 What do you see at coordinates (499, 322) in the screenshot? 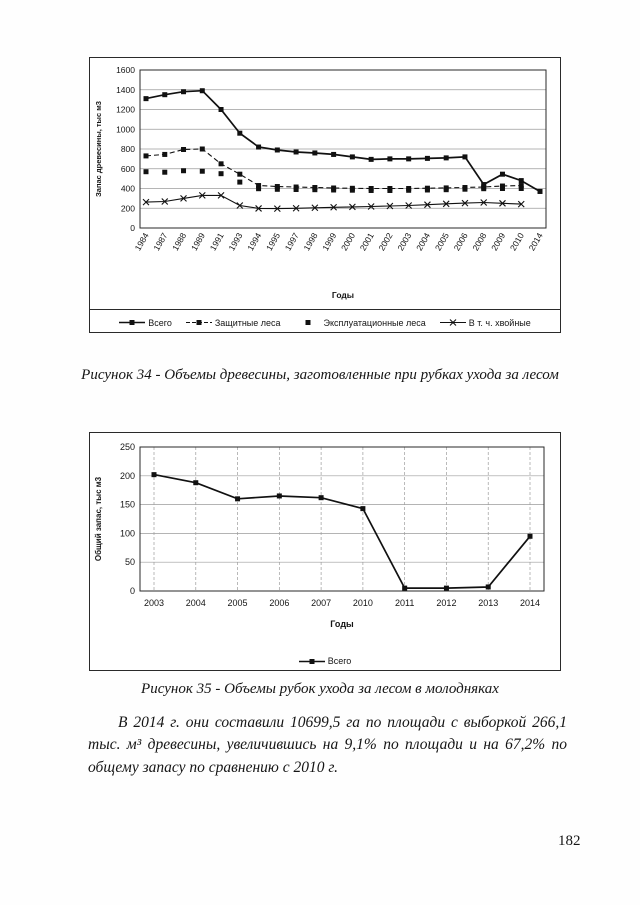
I see `legend-label: В т. ч. хвойные` at bounding box center [499, 322].